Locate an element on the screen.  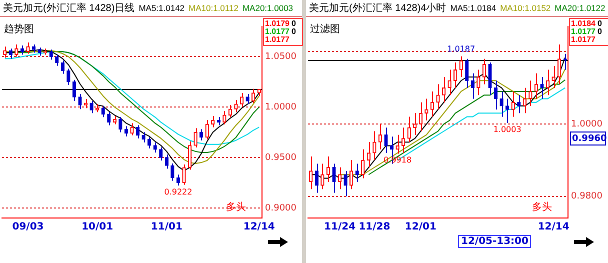
annotation: 1.0003 is located at coordinates (507, 129).